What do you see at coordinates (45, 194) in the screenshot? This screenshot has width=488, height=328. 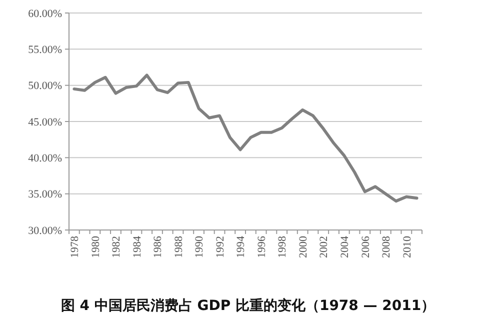 I see `y-tick-label: 35.00%` at bounding box center [45, 194].